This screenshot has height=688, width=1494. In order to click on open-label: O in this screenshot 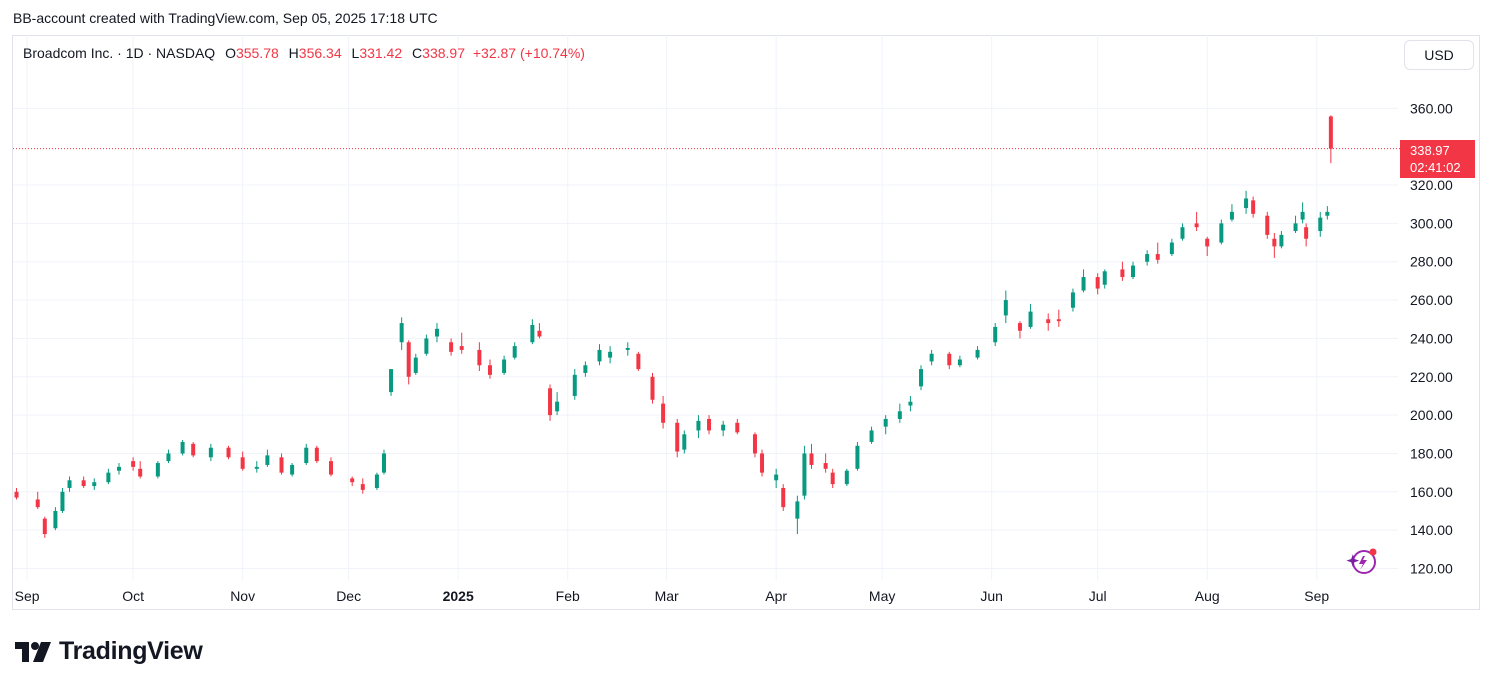, I will do `click(230, 53)`.